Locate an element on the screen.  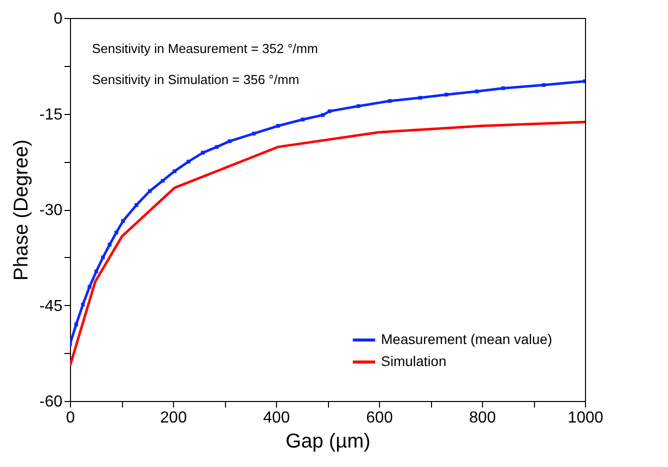
x-tick-label: 1000 is located at coordinates (586, 418).